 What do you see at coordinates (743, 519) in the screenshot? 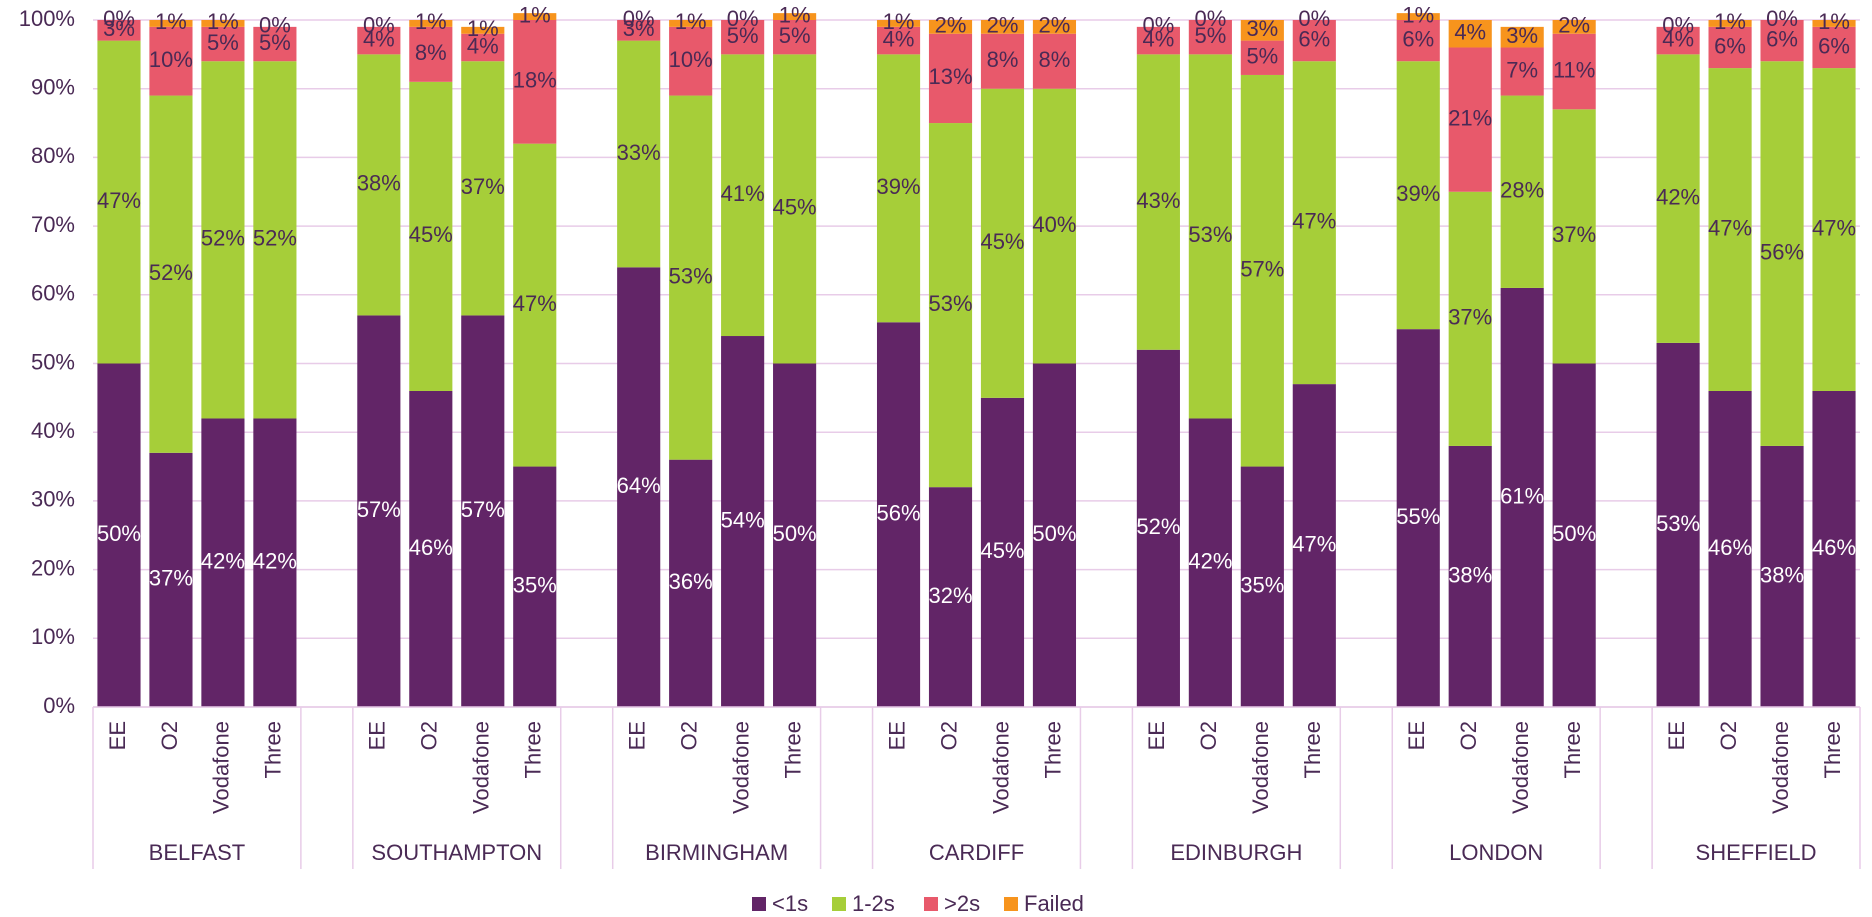
I see `data-label: 54%` at bounding box center [743, 519].